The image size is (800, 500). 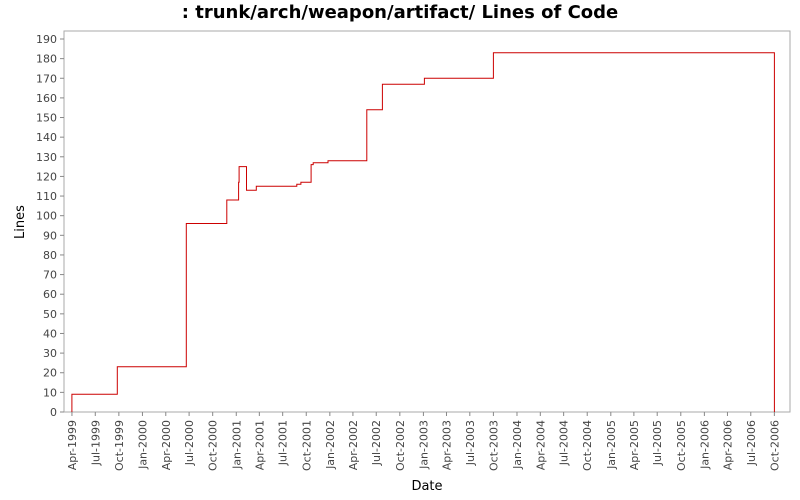 I want to click on x-tick-label: Oct-2001, so click(x=306, y=445).